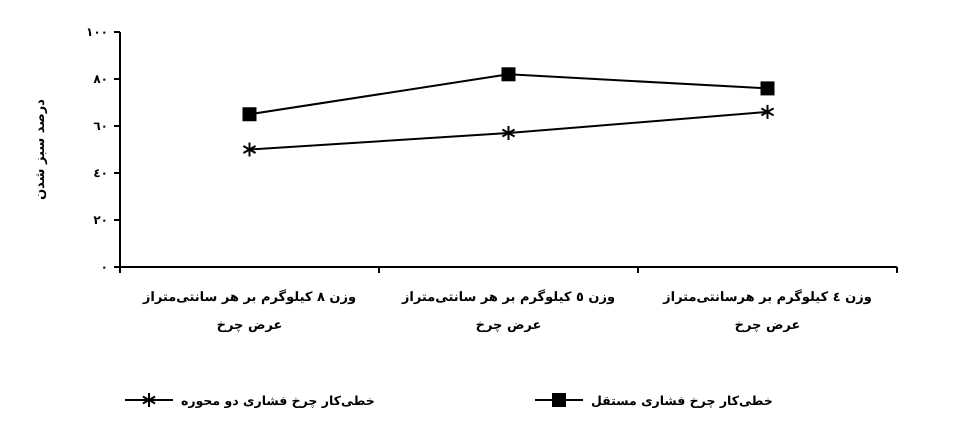 The image size is (958, 442). I want to click on x-tick-label: وزن ٨ کیلوگرم بر هر سانتی‌متراز عرض چرخ, so click(249, 311).